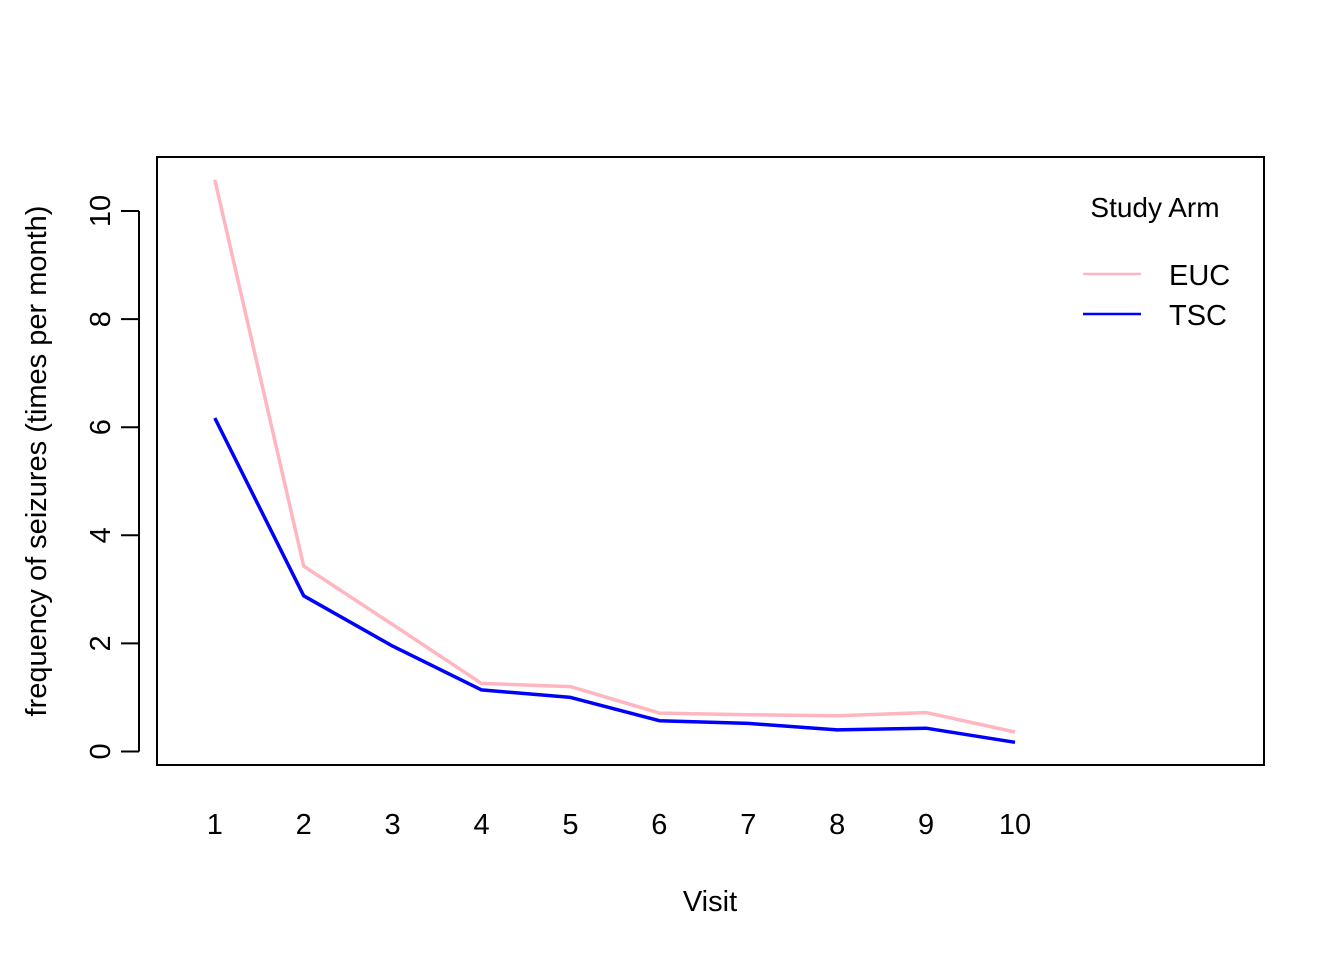  What do you see at coordinates (619, 825) in the screenshot?
I see `x-axis: 1 2 3 4 5 6 7 8 9 10` at bounding box center [619, 825].